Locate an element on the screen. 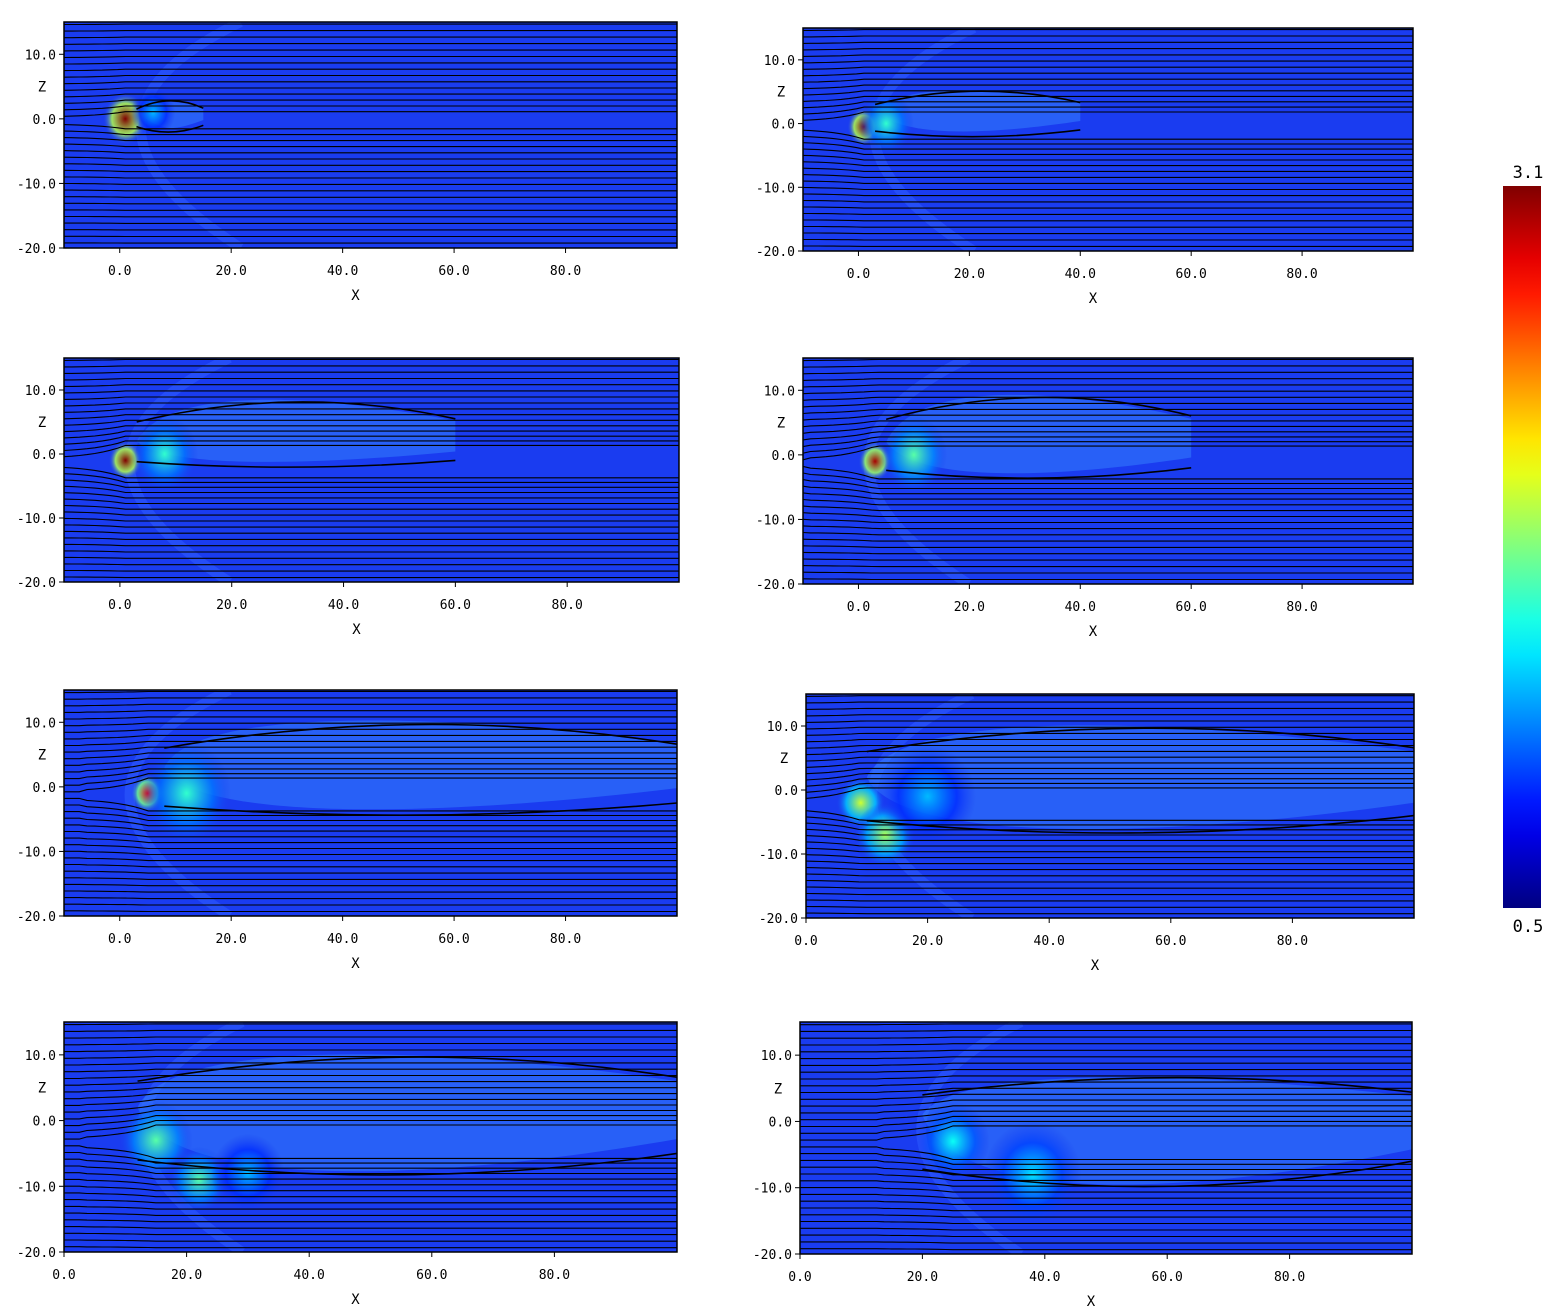 This screenshot has width=1556, height=1314. panel-3: 0.0 20.0 40.0 60.0 80.0 10.0 0.0 -10.0 -20.0 X Z is located at coordinates (348, 497).